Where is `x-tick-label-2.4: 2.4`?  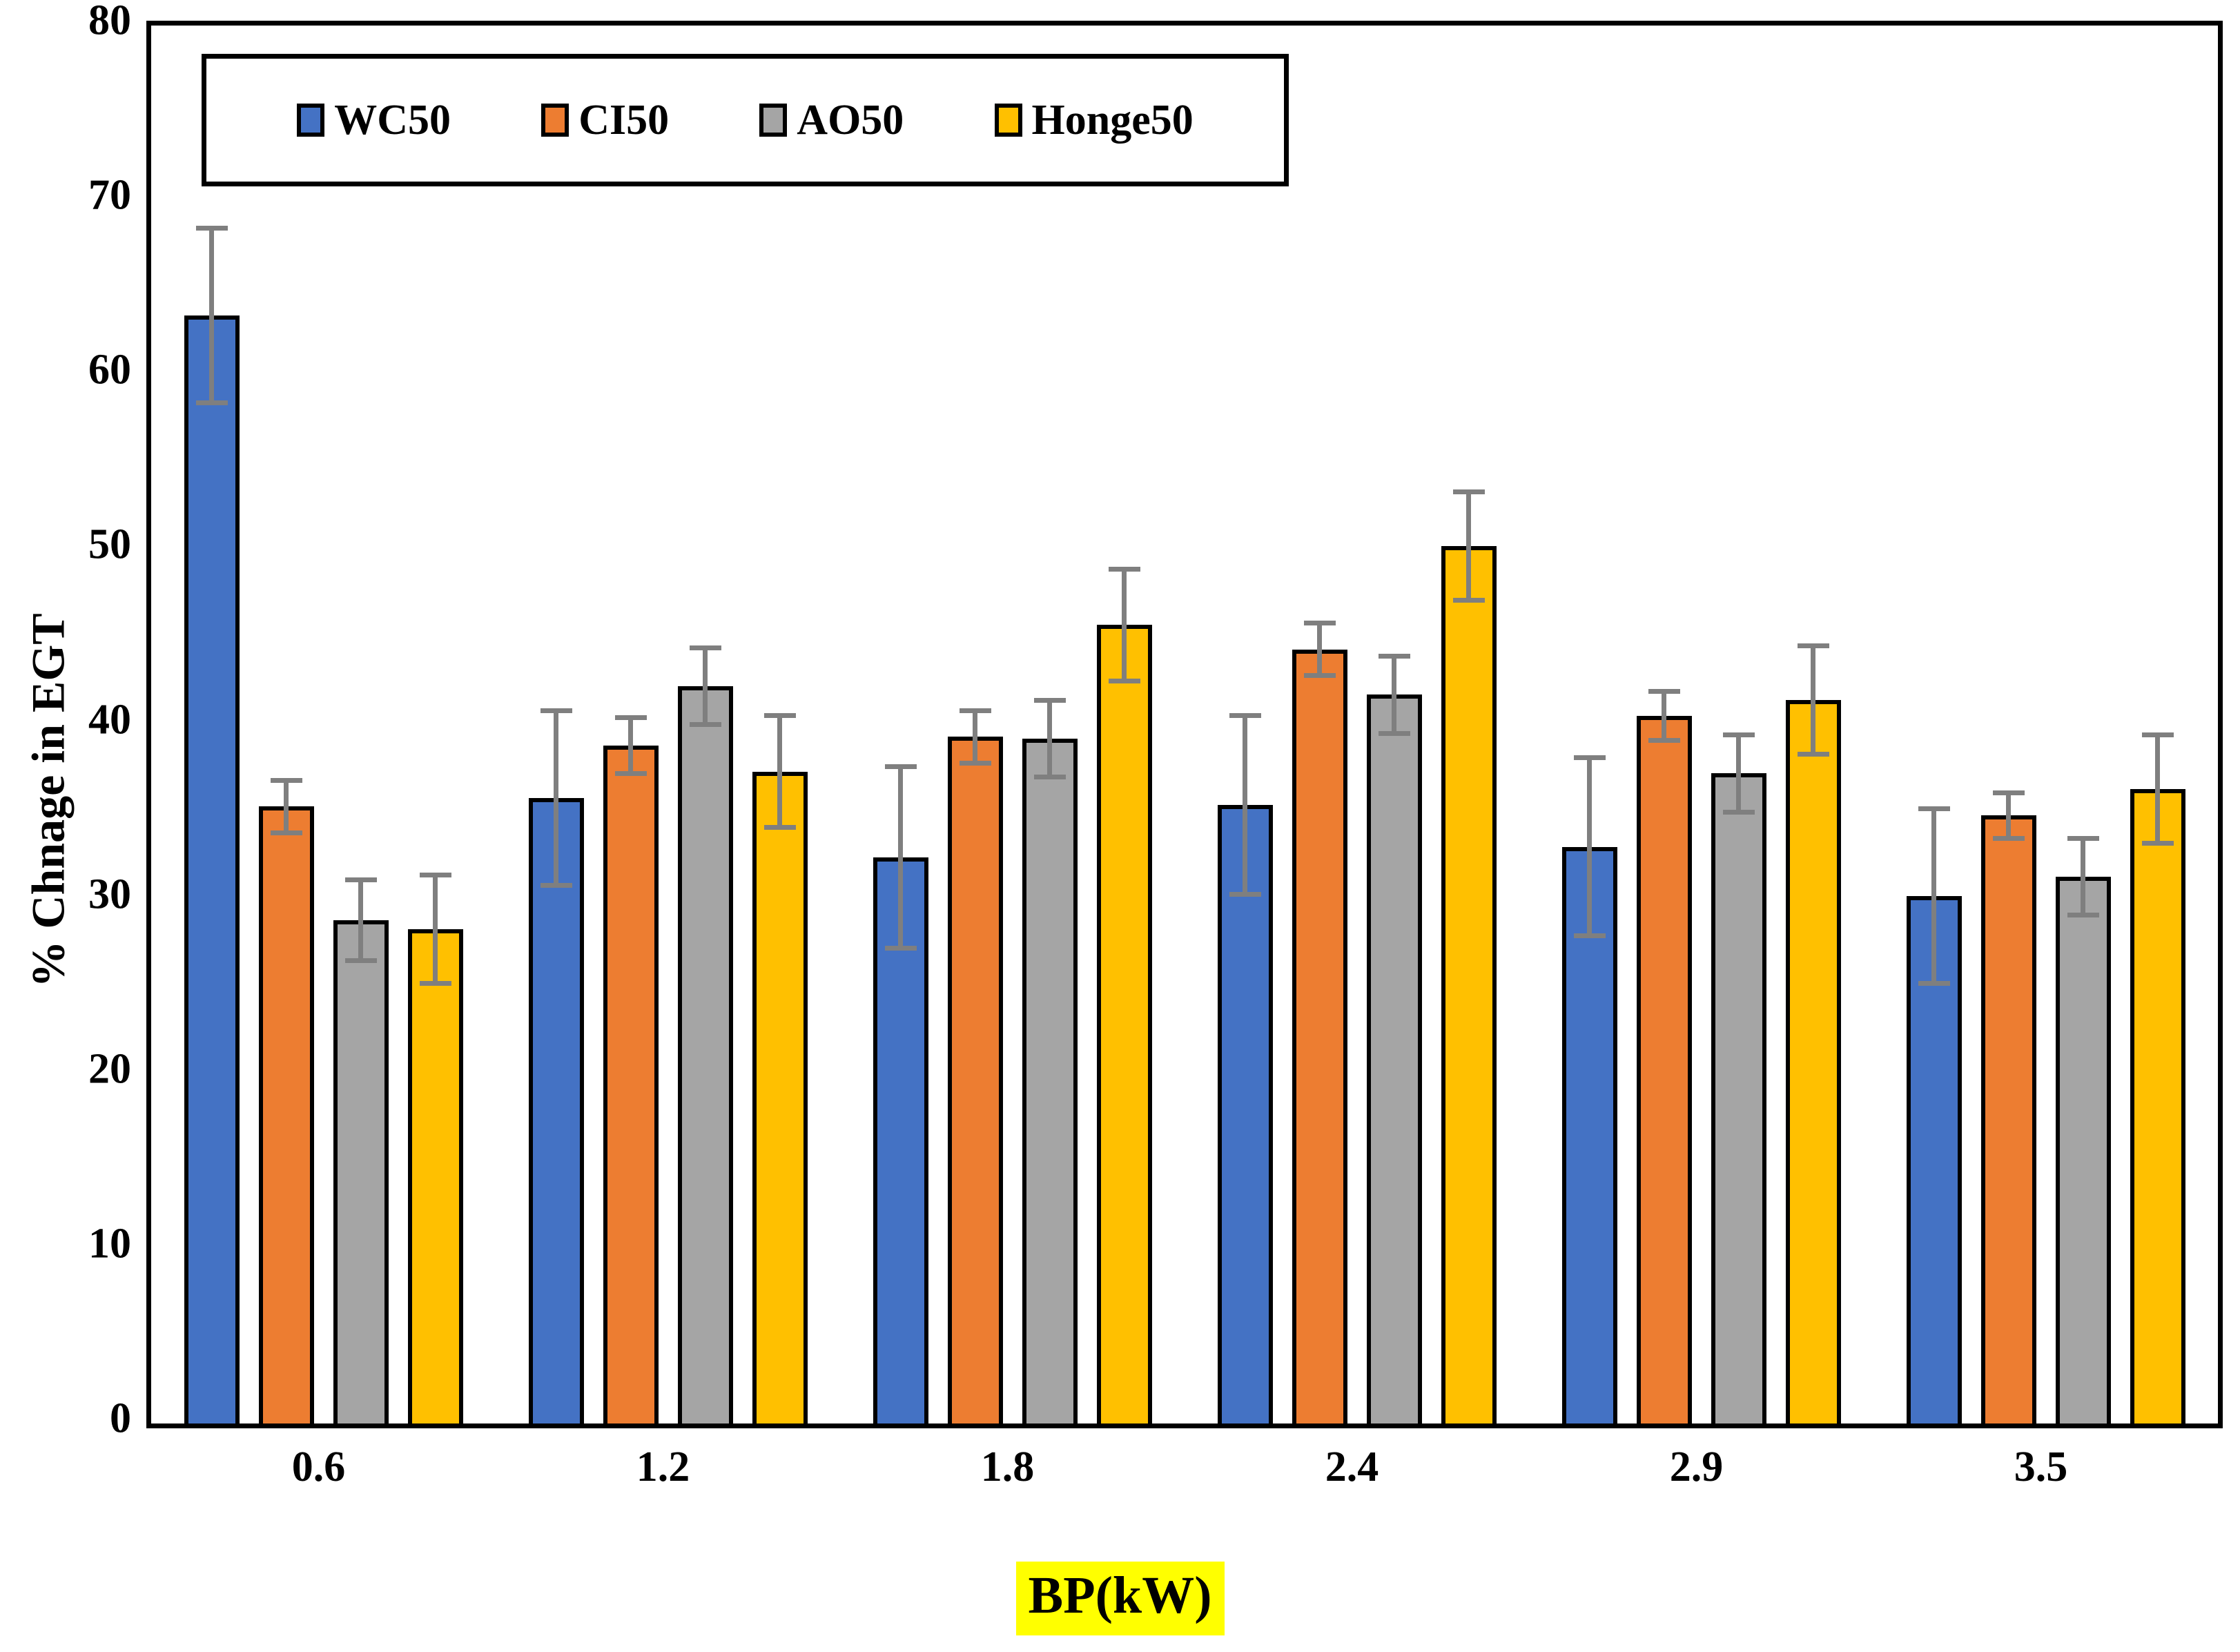
x-tick-label-2.4: 2.4 is located at coordinates (1352, 1467).